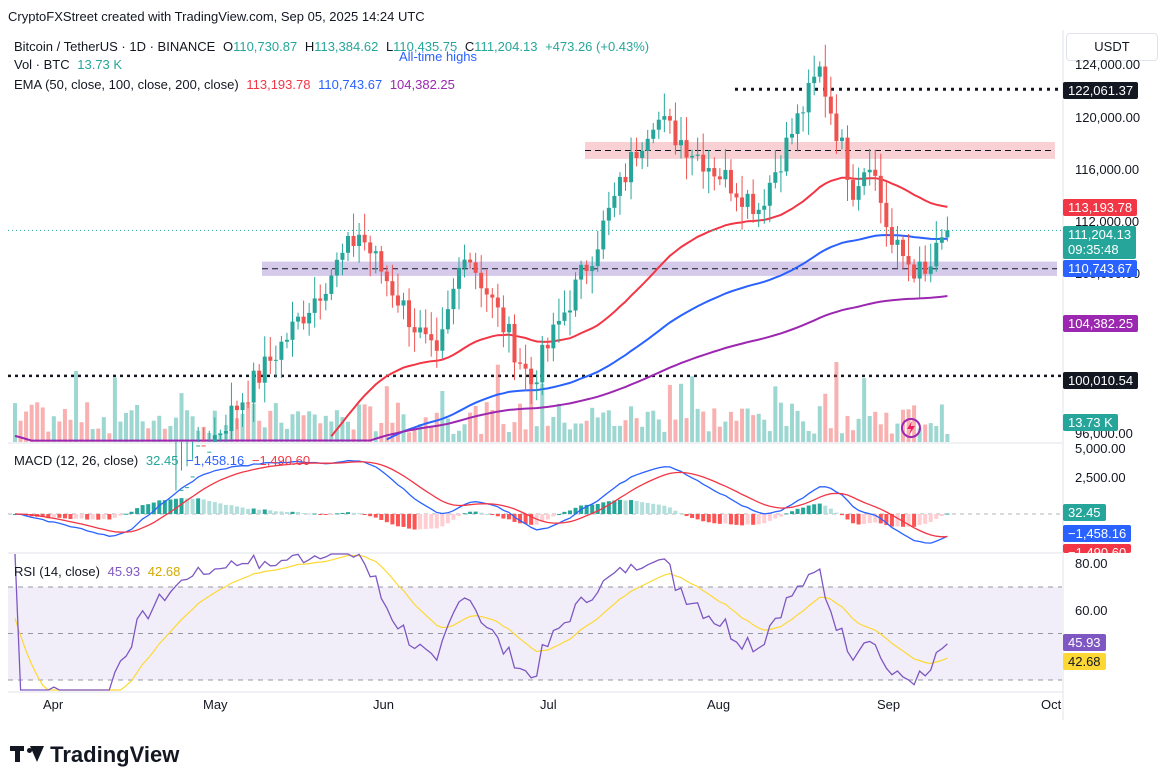 This screenshot has width=1165, height=784. What do you see at coordinates (1097, 548) in the screenshot?
I see `macd-signal-tag: −1,490.60` at bounding box center [1097, 548].